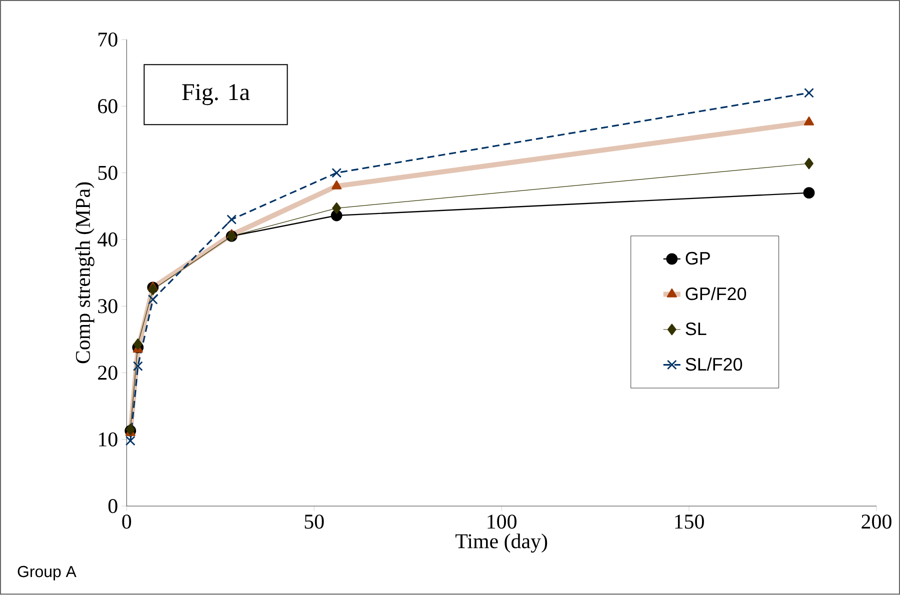 The image size is (900, 595). What do you see at coordinates (689, 521) in the screenshot?
I see `x-tick-label: 150` at bounding box center [689, 521].